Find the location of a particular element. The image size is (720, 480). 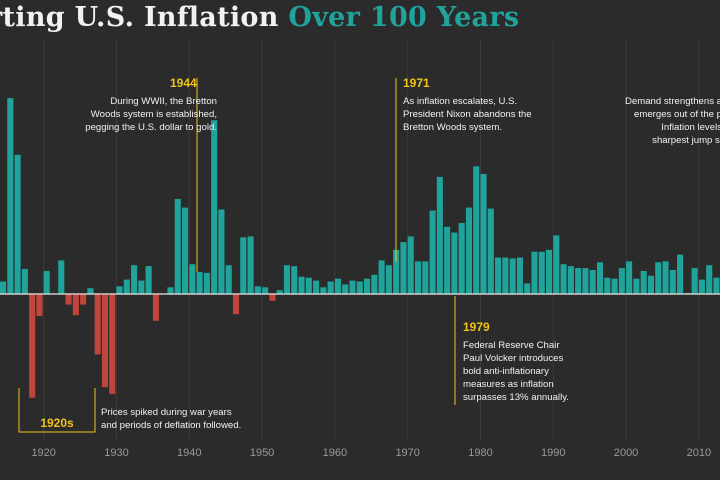

x-tick-label: 2010 is located at coordinates (699, 453).